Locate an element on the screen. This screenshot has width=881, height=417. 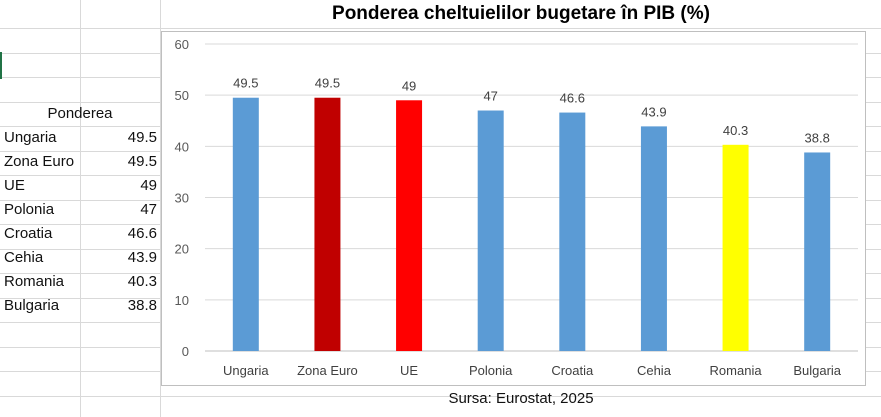
table-row: Croatia 46.6 is located at coordinates (80, 234).